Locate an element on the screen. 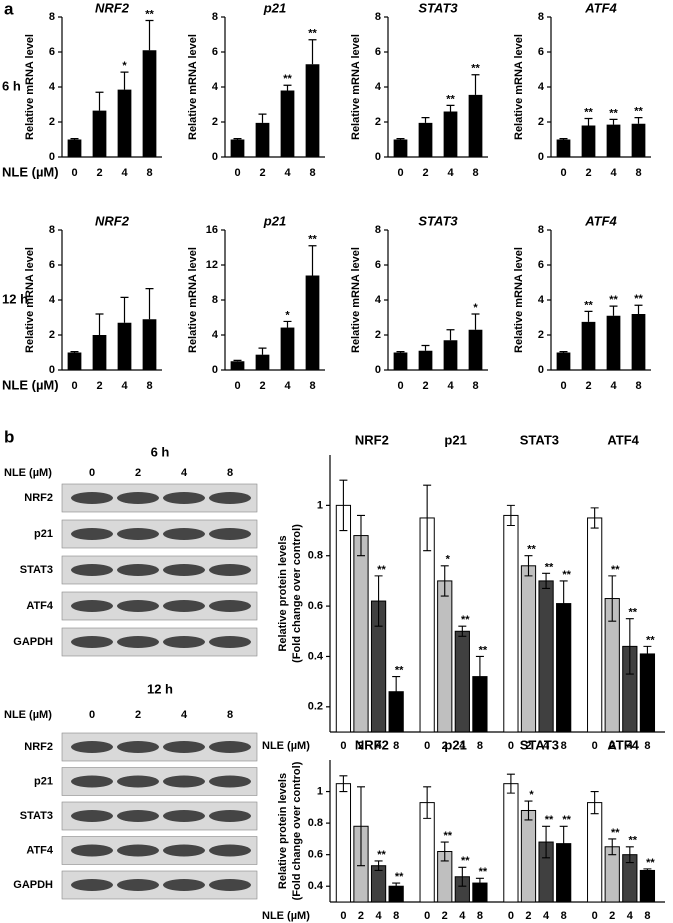  chart-title: STAT3 is located at coordinates (438, 220).